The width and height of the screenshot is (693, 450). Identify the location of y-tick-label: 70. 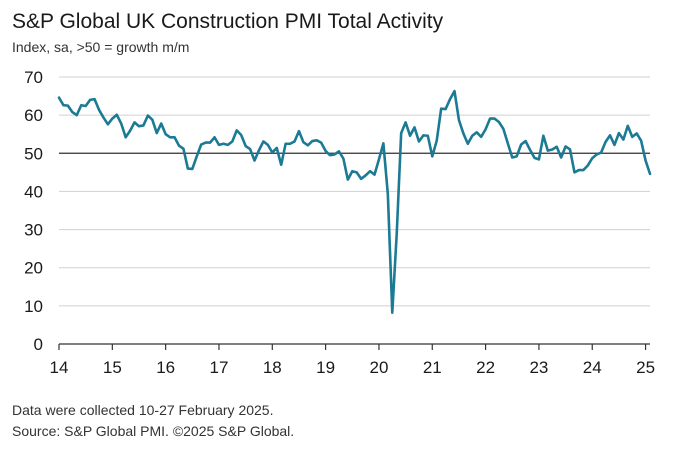
(33, 77).